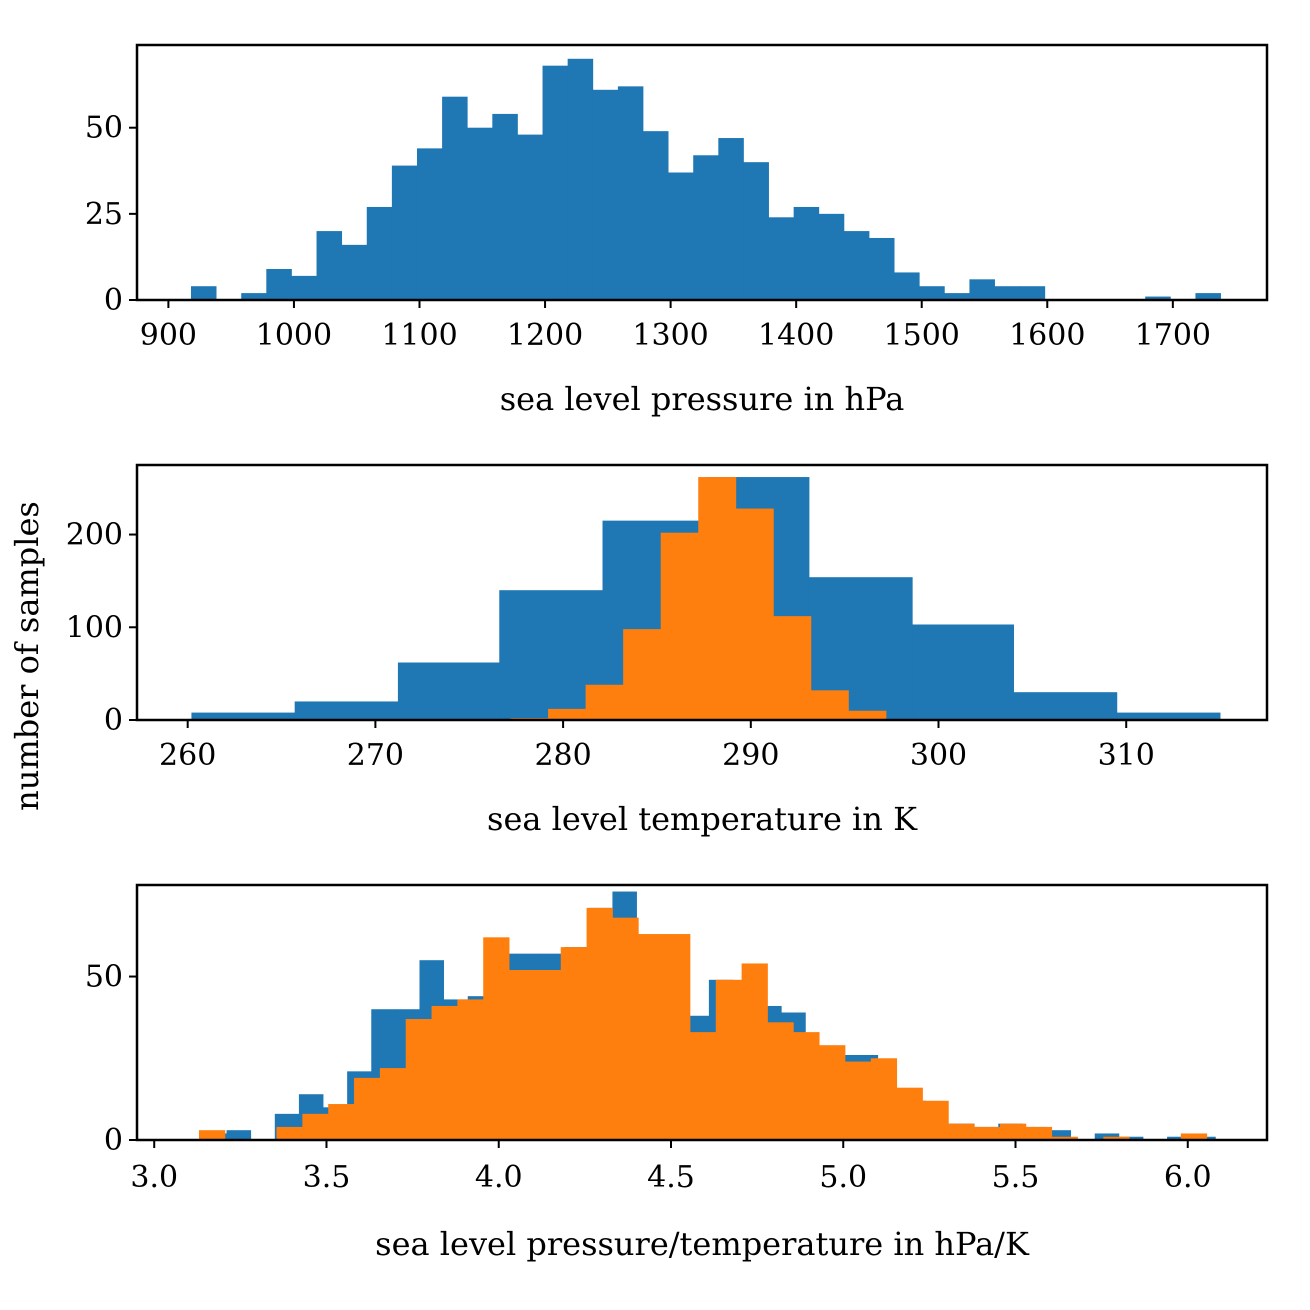 This screenshot has height=1310, width=1310. Describe the element at coordinates (154, 1177) in the screenshot. I see `x-tick-label: 3.0` at that location.